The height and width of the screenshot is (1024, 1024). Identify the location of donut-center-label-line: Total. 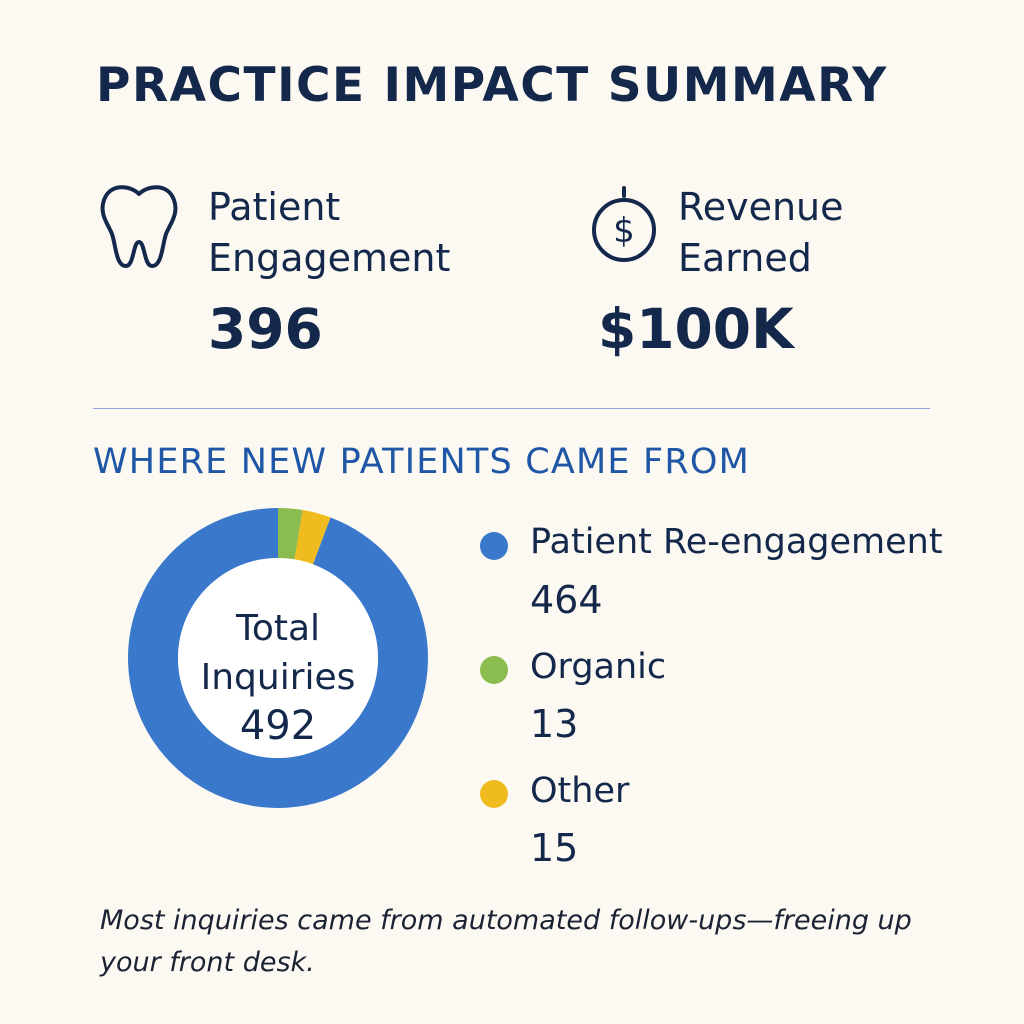
(278, 628).